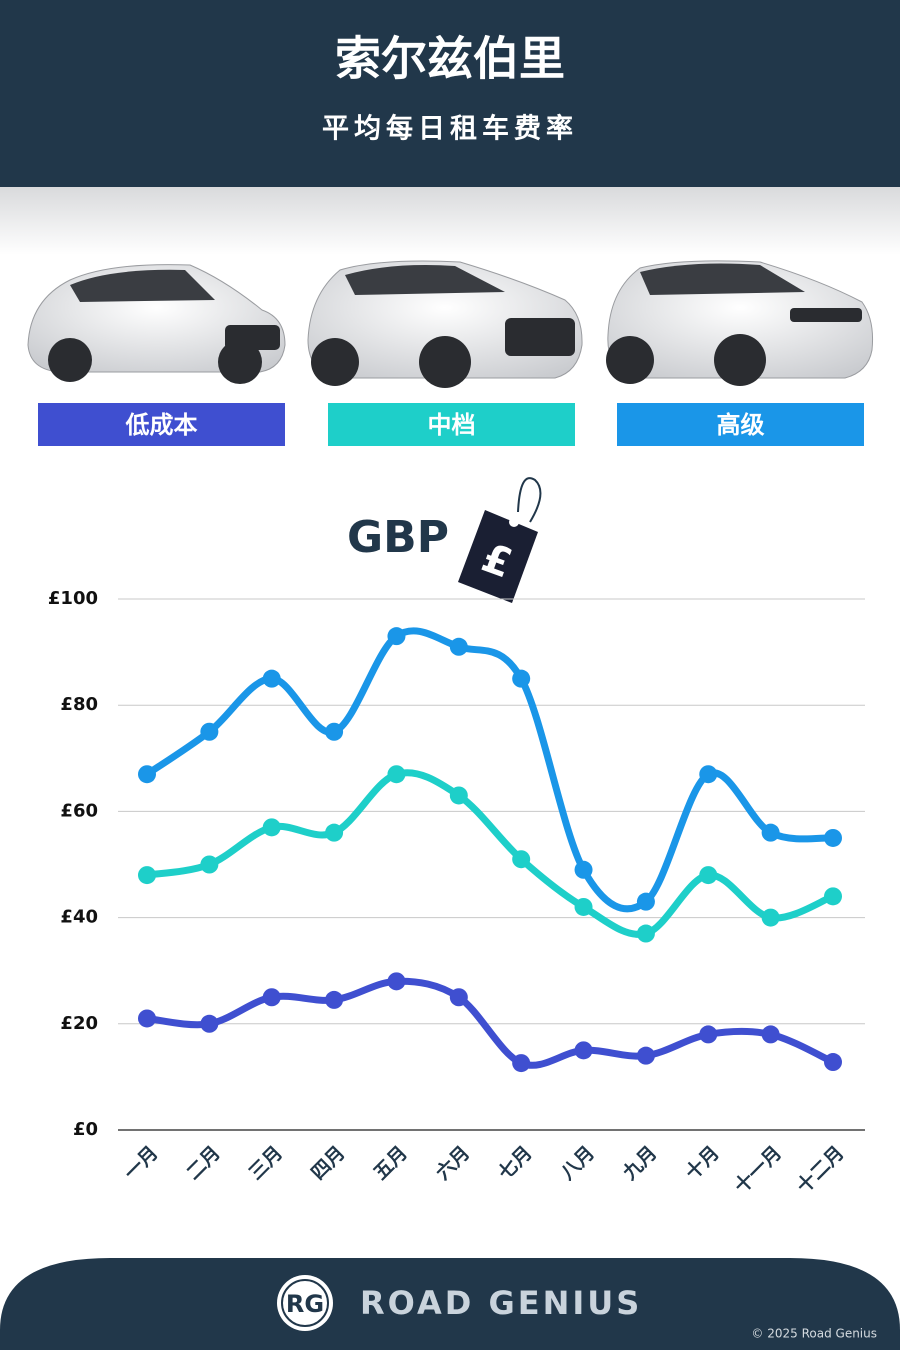 The width and height of the screenshot is (900, 1350). What do you see at coordinates (450, 129) in the screenshot?
I see `subtitle: 平均每日租车费率` at bounding box center [450, 129].